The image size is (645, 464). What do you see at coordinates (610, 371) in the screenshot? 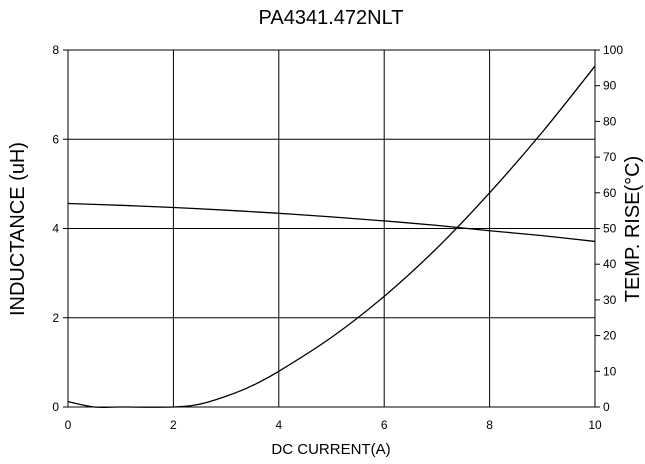
I see `y2-tick-label: 10` at bounding box center [610, 371].